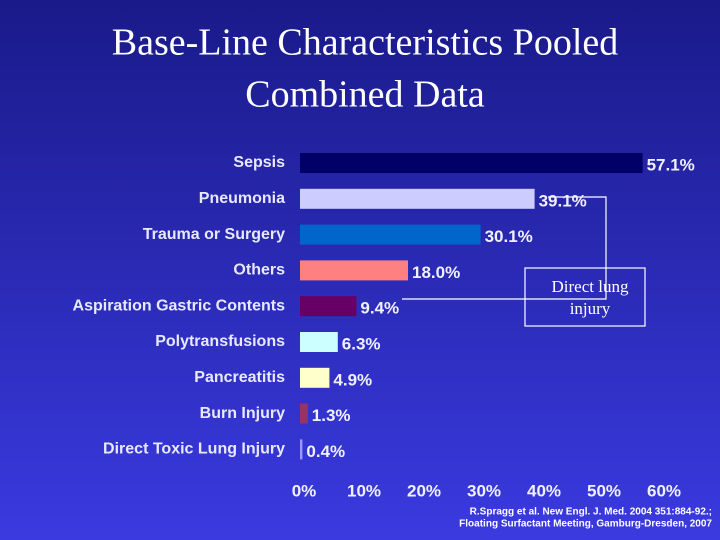 The image size is (720, 540). What do you see at coordinates (220, 341) in the screenshot?
I see `category-label: Polytransfusions` at bounding box center [220, 341].